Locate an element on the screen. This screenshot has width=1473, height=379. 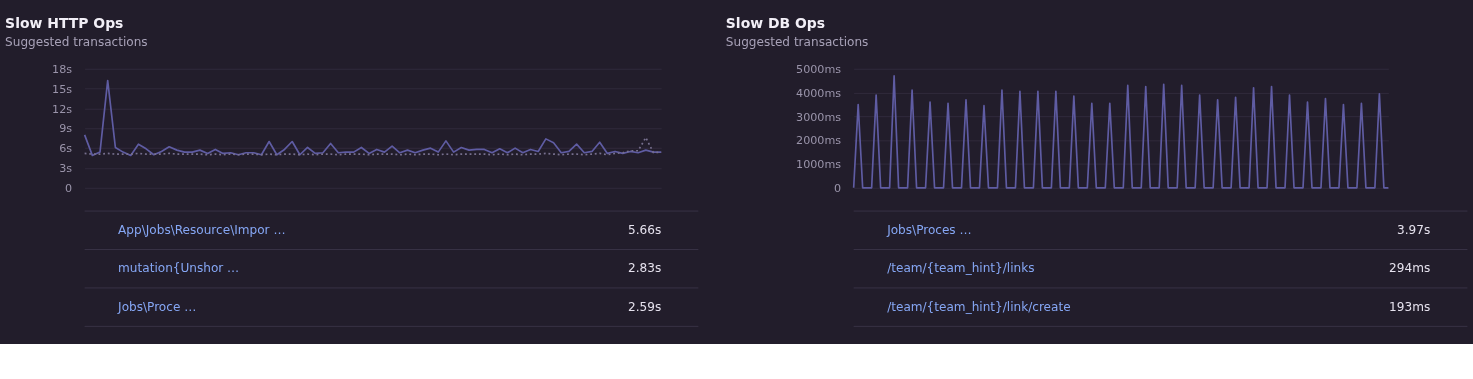
chart-title: Slow DB Ops is located at coordinates (775, 22).